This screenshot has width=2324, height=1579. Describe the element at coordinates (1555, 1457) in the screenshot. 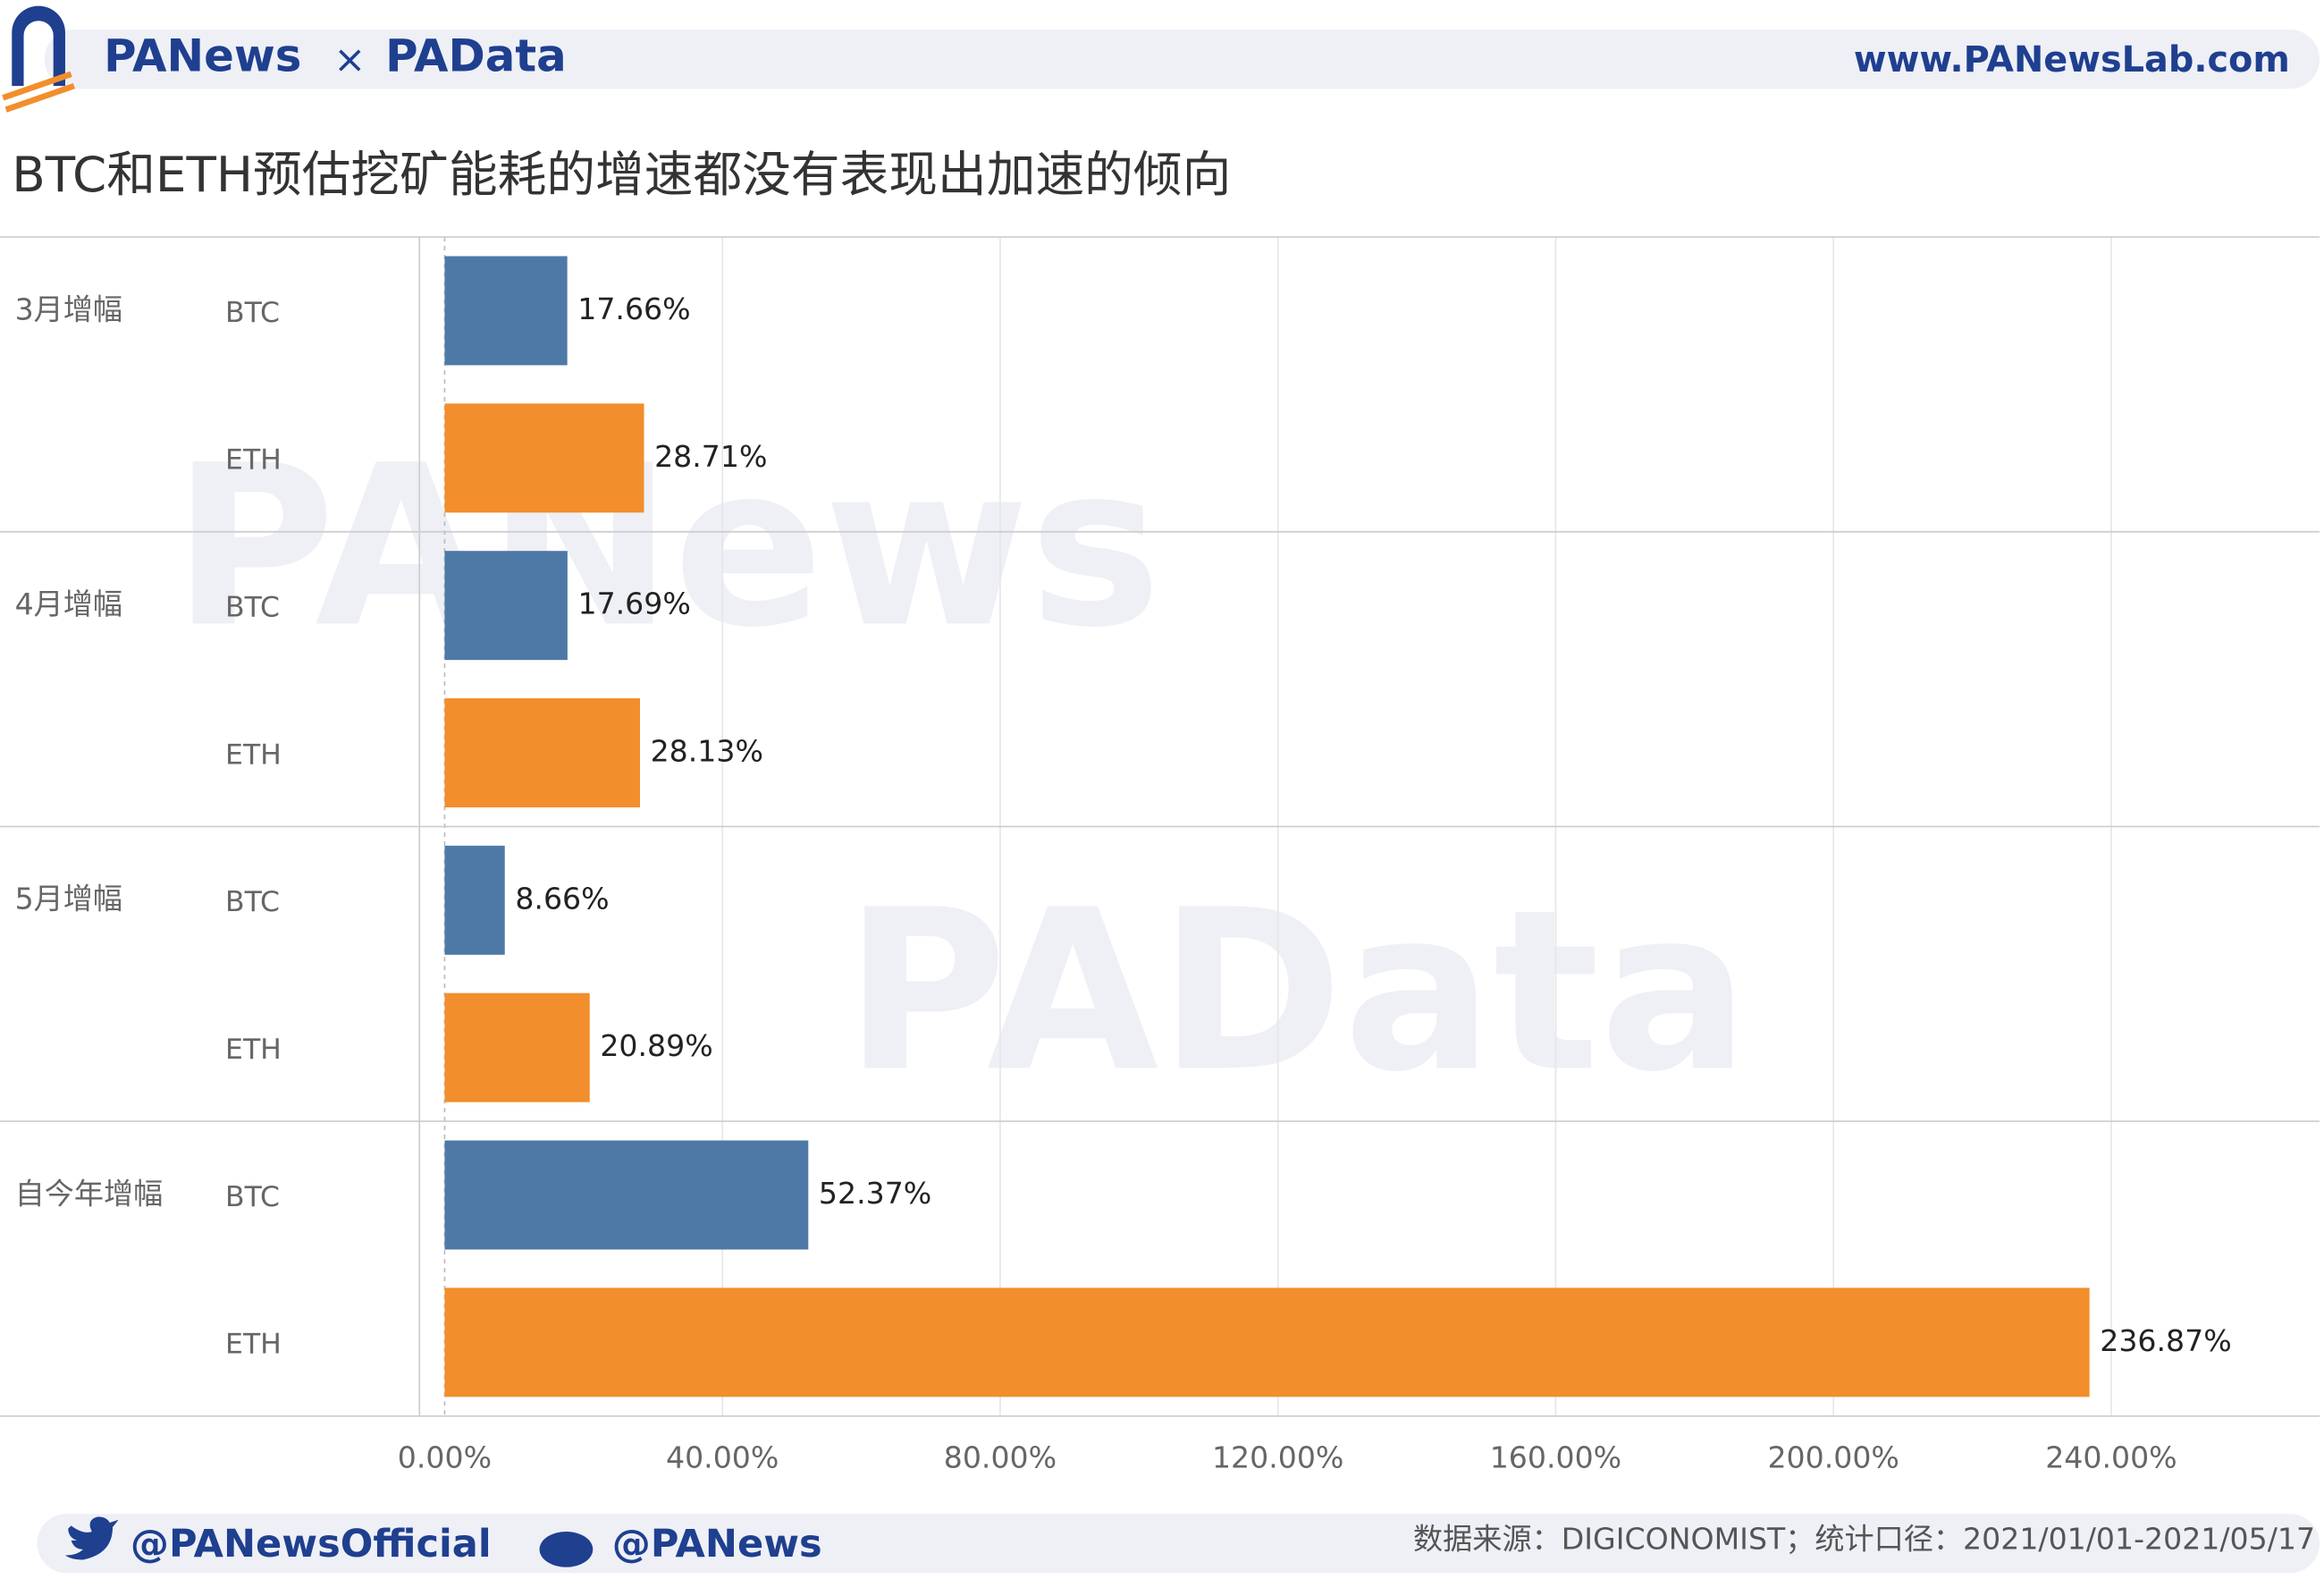

I see `x-tick-label: 160.00%` at that location.